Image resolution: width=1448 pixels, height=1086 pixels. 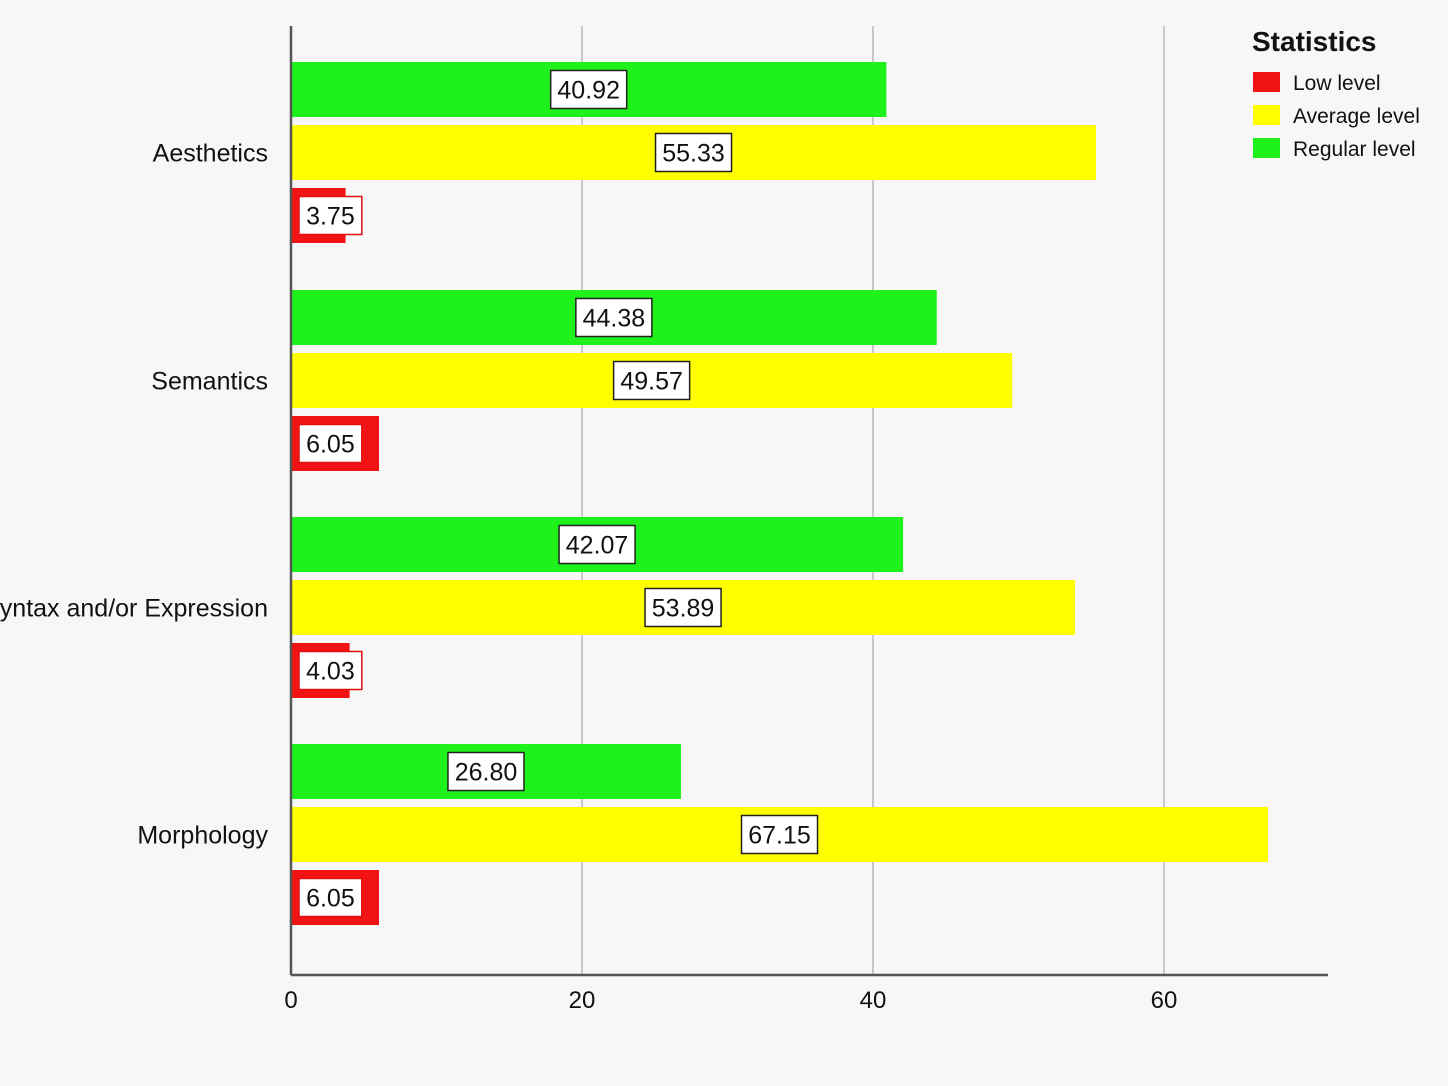 What do you see at coordinates (873, 1000) in the screenshot?
I see `x-tick-label: 40` at bounding box center [873, 1000].